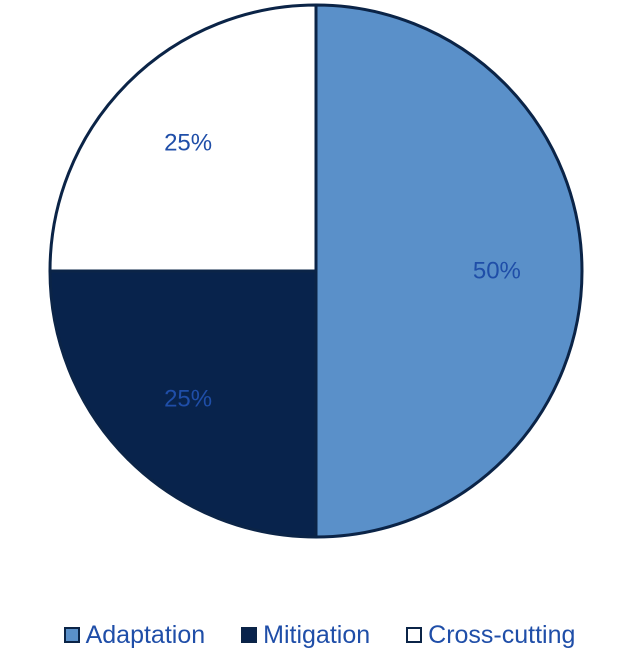 This screenshot has height=652, width=639. I want to click on legend-swatch-mitigation, so click(249, 635).